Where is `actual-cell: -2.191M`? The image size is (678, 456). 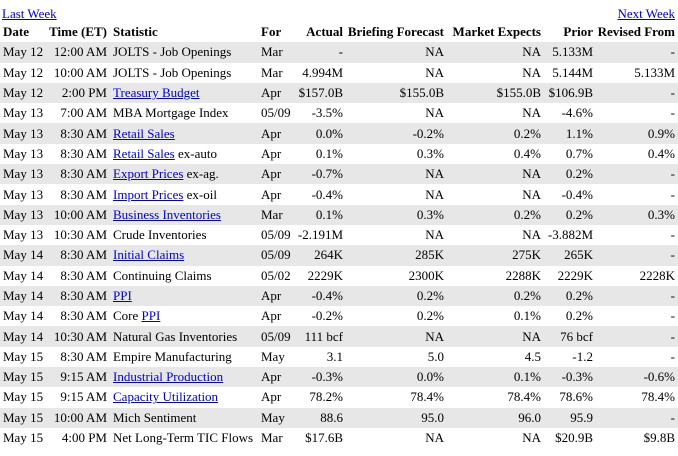
actual-cell: -2.191M is located at coordinates (318, 235).